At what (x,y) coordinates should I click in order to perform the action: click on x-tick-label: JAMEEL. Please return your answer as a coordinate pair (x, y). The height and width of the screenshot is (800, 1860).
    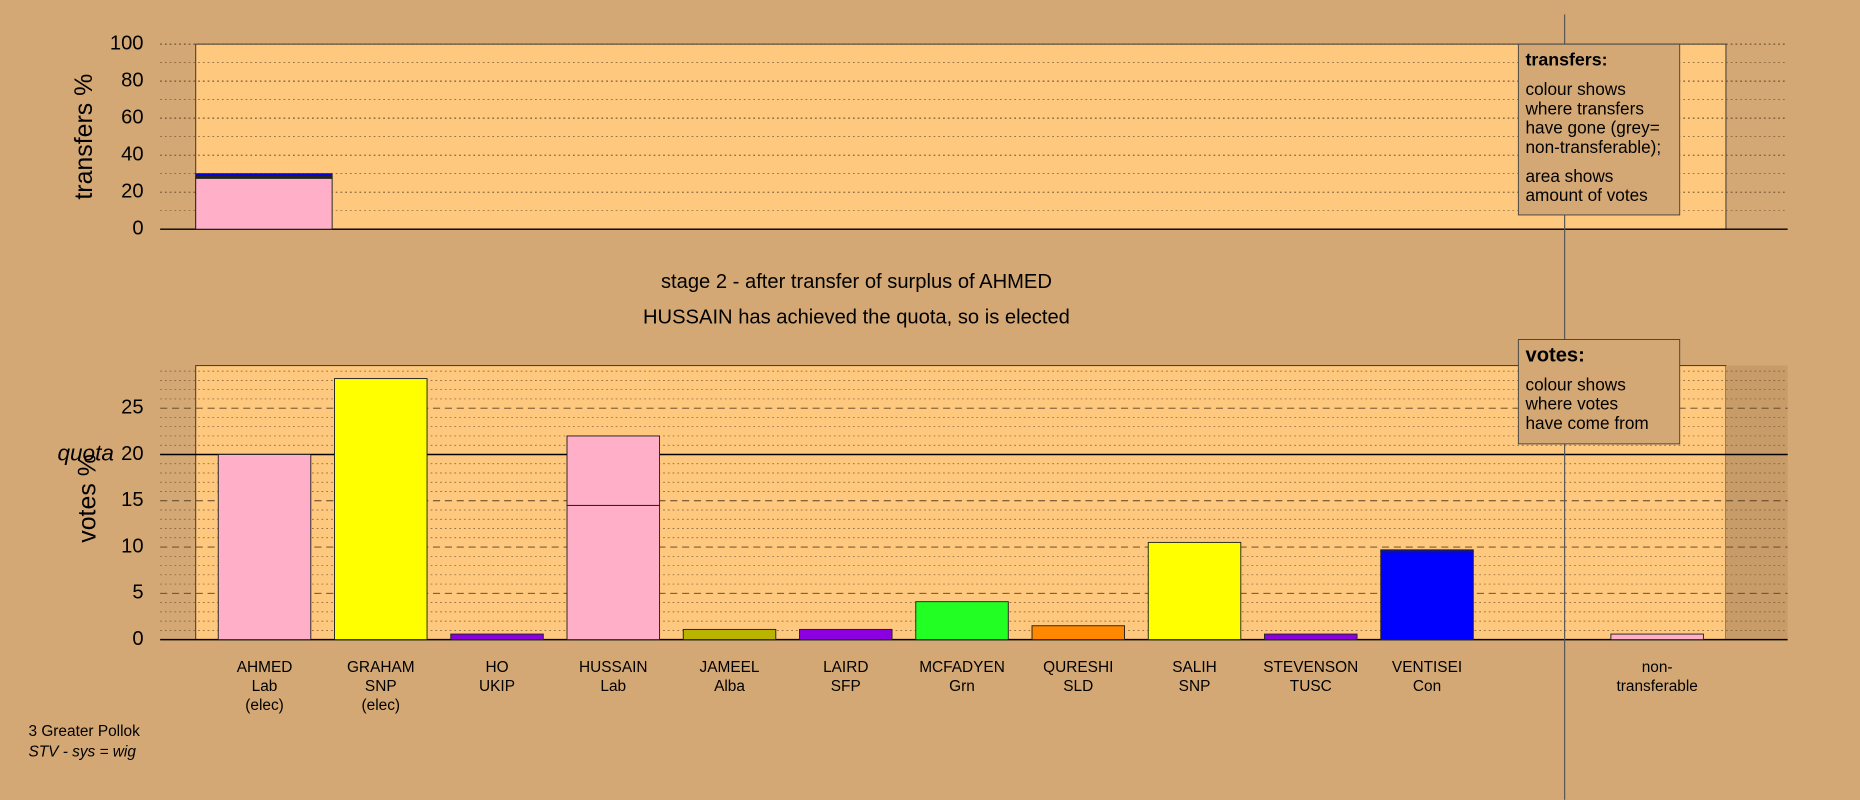
    Looking at the image, I should click on (730, 667).